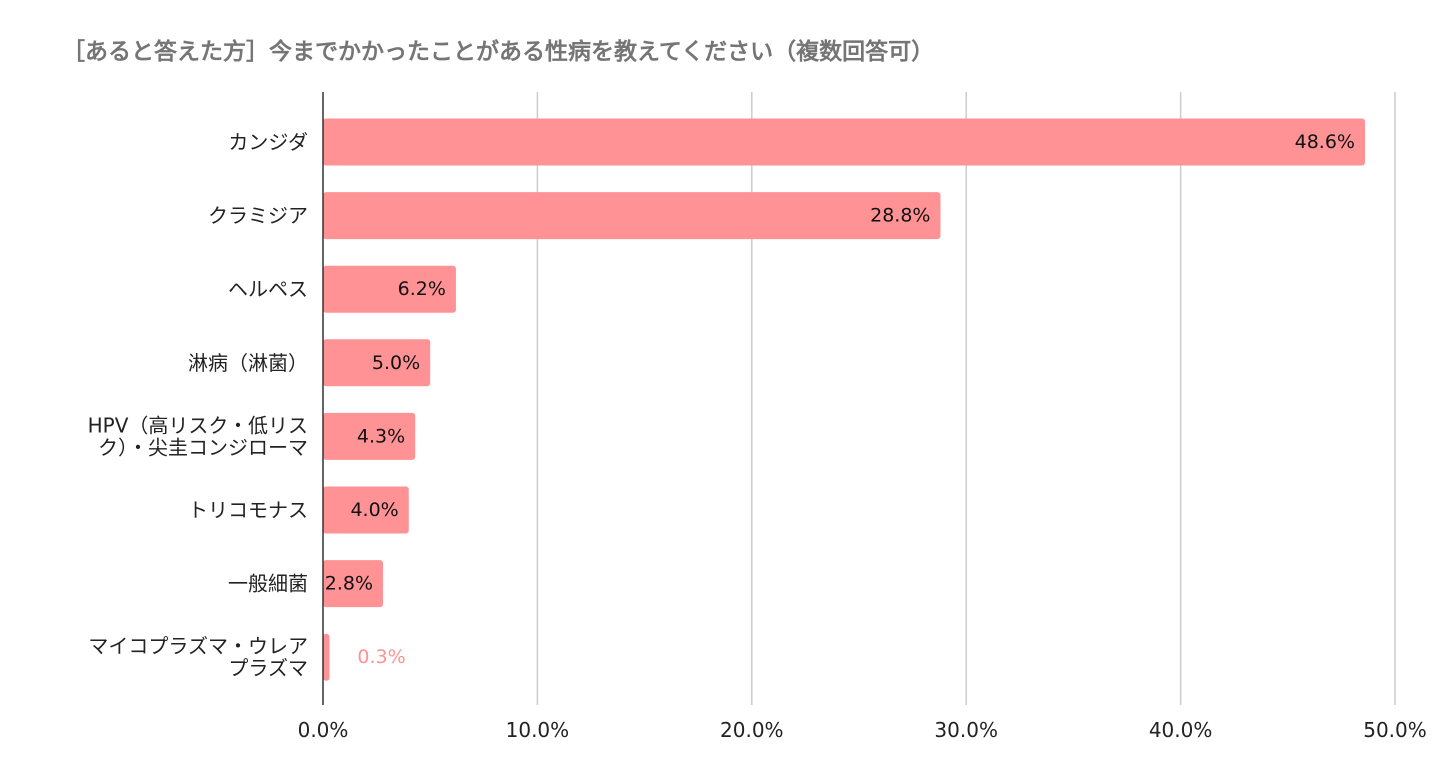  I want to click on chart-title: ［あると答えた方］今までかかったことがある性病を教えてください（複数回答可）, so click(498, 52).